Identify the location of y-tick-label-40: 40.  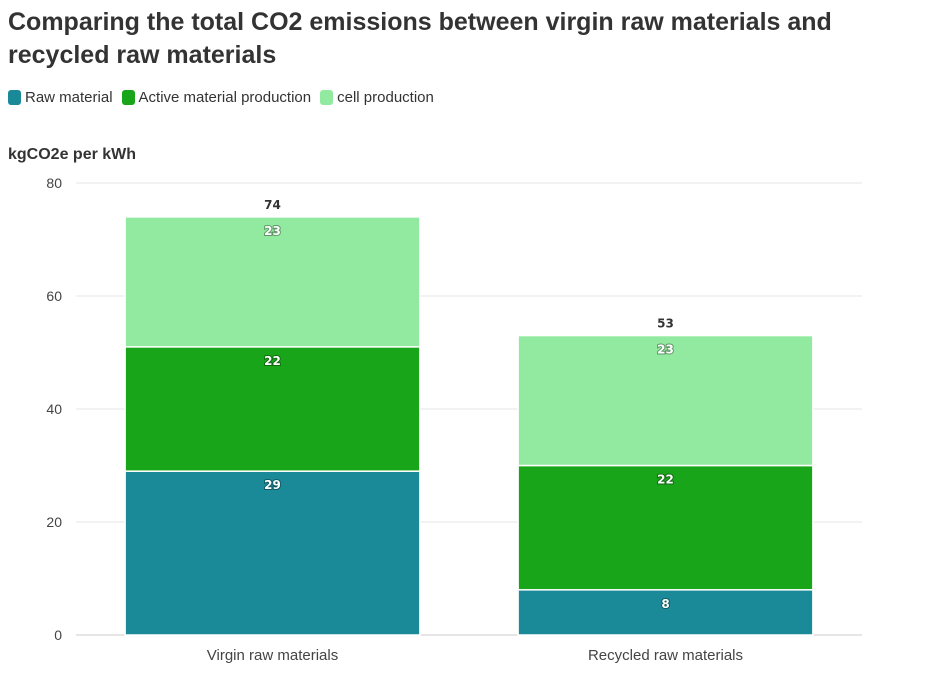
(54, 409).